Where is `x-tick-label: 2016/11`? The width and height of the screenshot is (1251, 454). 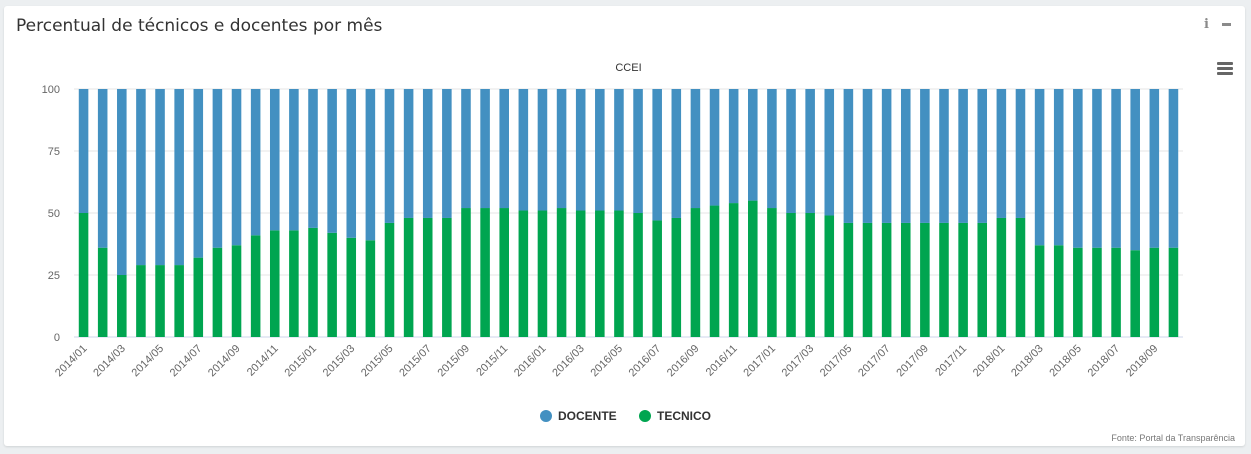
x-tick-label: 2016/11 is located at coordinates (722, 361).